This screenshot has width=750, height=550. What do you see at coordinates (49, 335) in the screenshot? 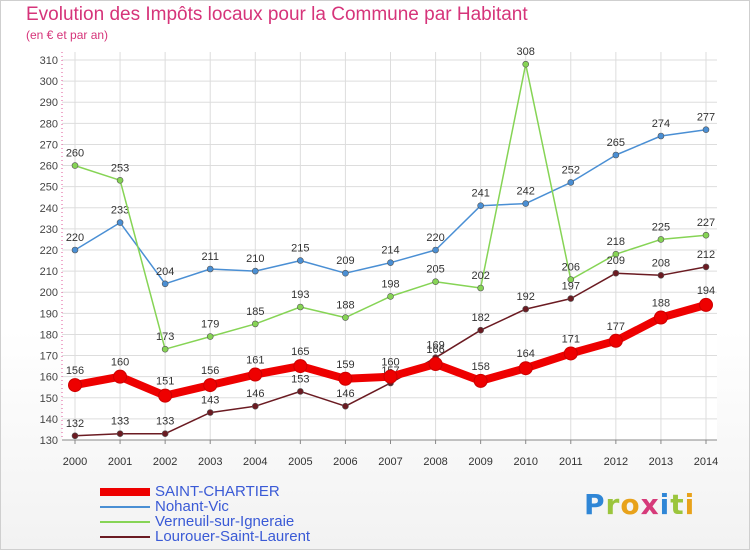
I see `y-tick-label: 180` at bounding box center [49, 335].